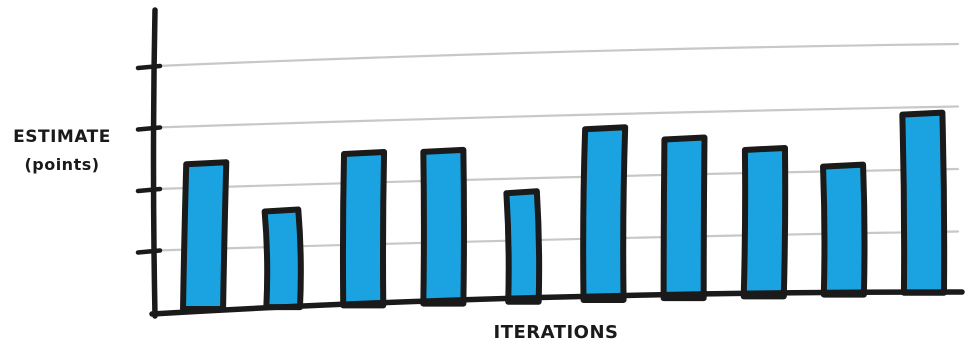  Describe the element at coordinates (61, 164) in the screenshot. I see `y-axis-unit-label: (points)` at that location.